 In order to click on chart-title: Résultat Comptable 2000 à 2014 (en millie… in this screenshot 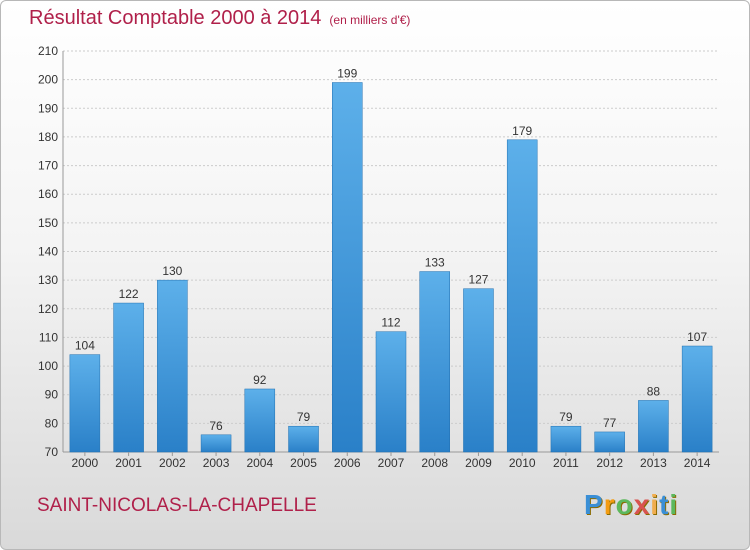, I will do `click(219, 18)`.